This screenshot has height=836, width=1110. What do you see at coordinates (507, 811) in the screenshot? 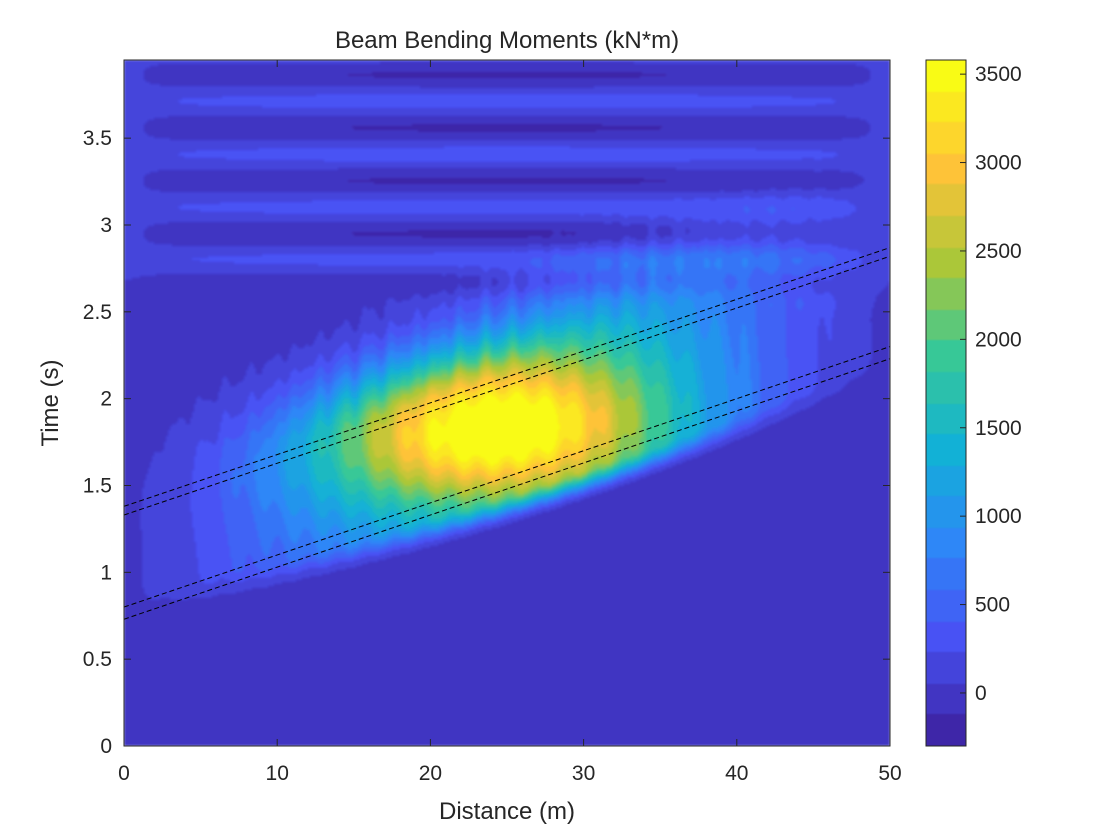
I see `x-axis-label: Distance (m)` at bounding box center [507, 811].